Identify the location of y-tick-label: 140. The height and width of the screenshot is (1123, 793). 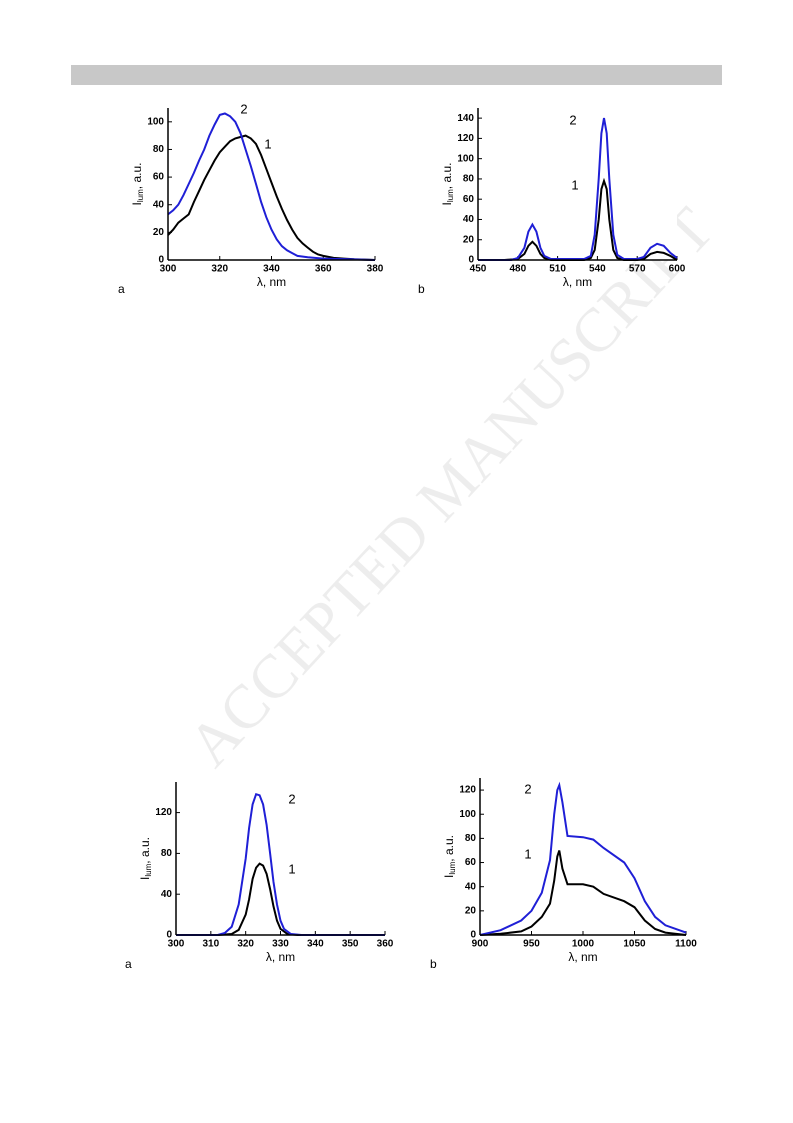
(465, 118).